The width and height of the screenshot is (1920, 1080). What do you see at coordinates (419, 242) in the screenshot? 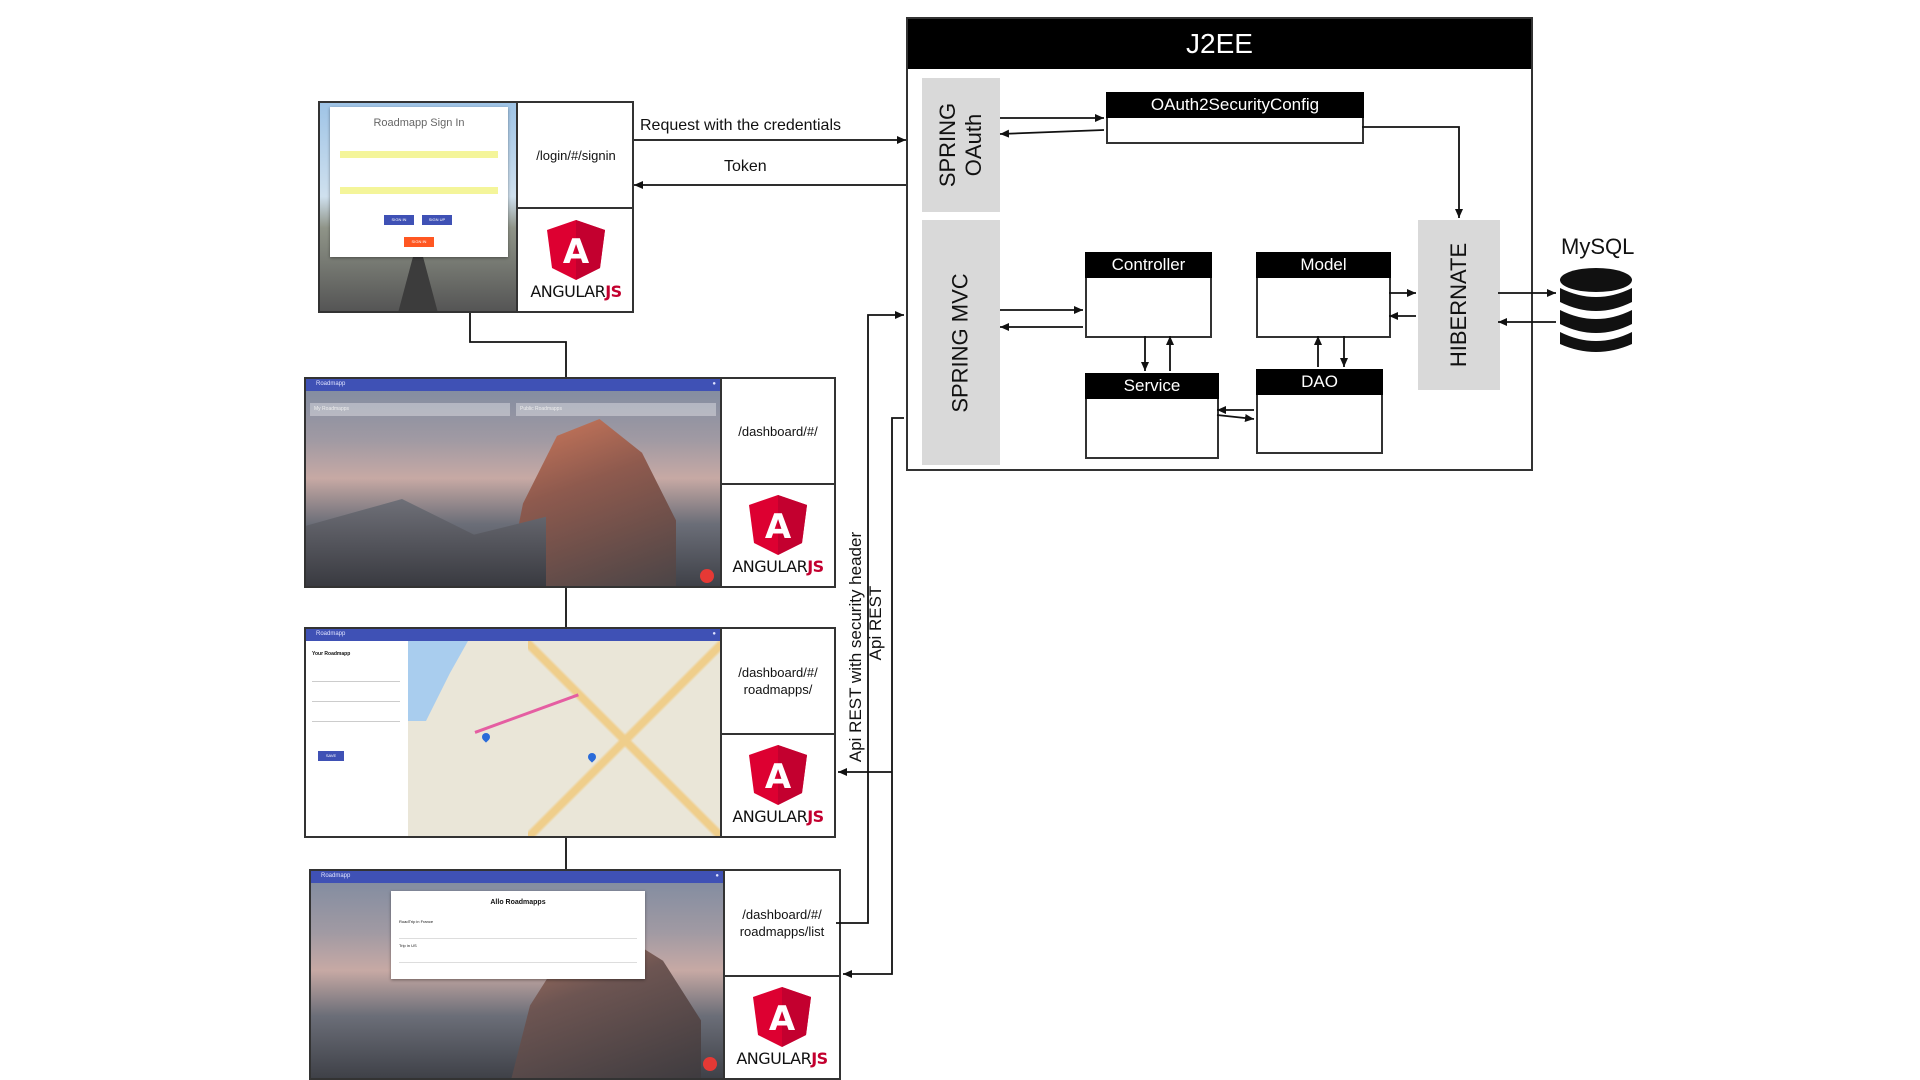
I see `google-signin-button: SIGN IN` at bounding box center [419, 242].